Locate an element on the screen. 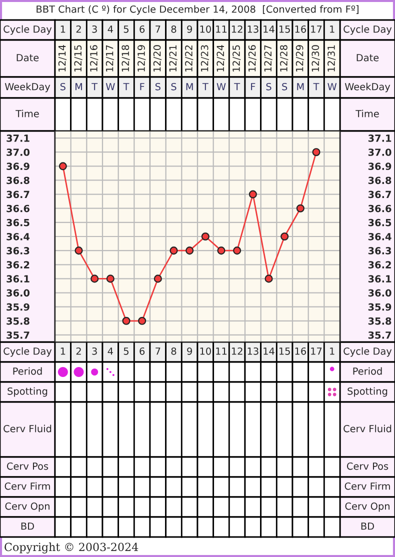 The image size is (395, 557). x-tick-label: 12/17 is located at coordinates (110, 58).